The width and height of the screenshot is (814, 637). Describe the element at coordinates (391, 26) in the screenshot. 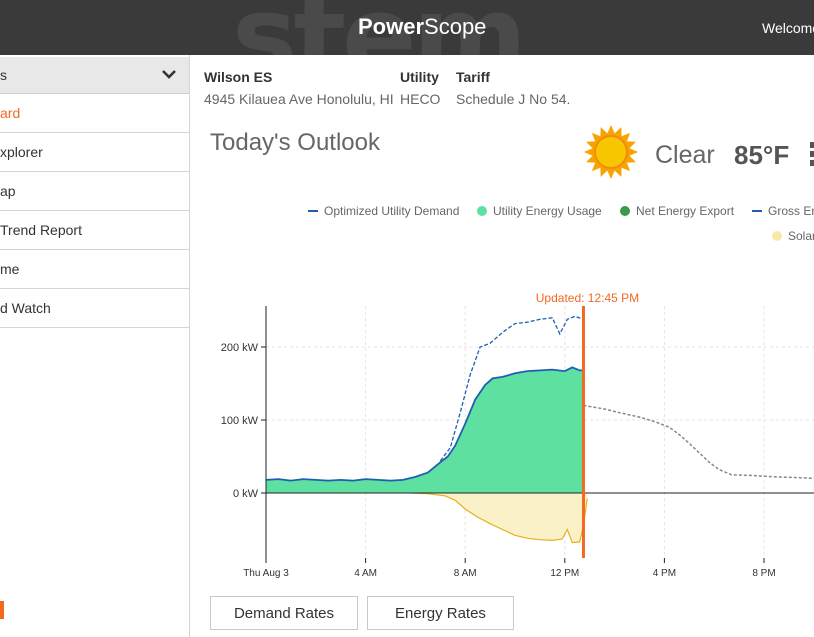

I see `brand-bold: Power` at that location.